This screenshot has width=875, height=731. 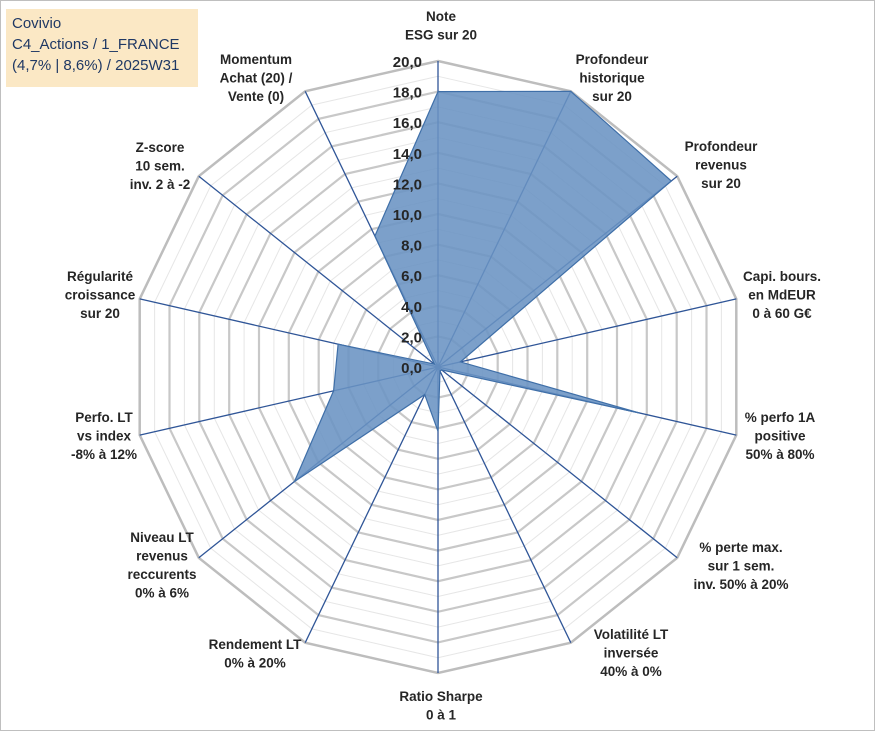 I want to click on info-company: Covivio, so click(x=37, y=23).